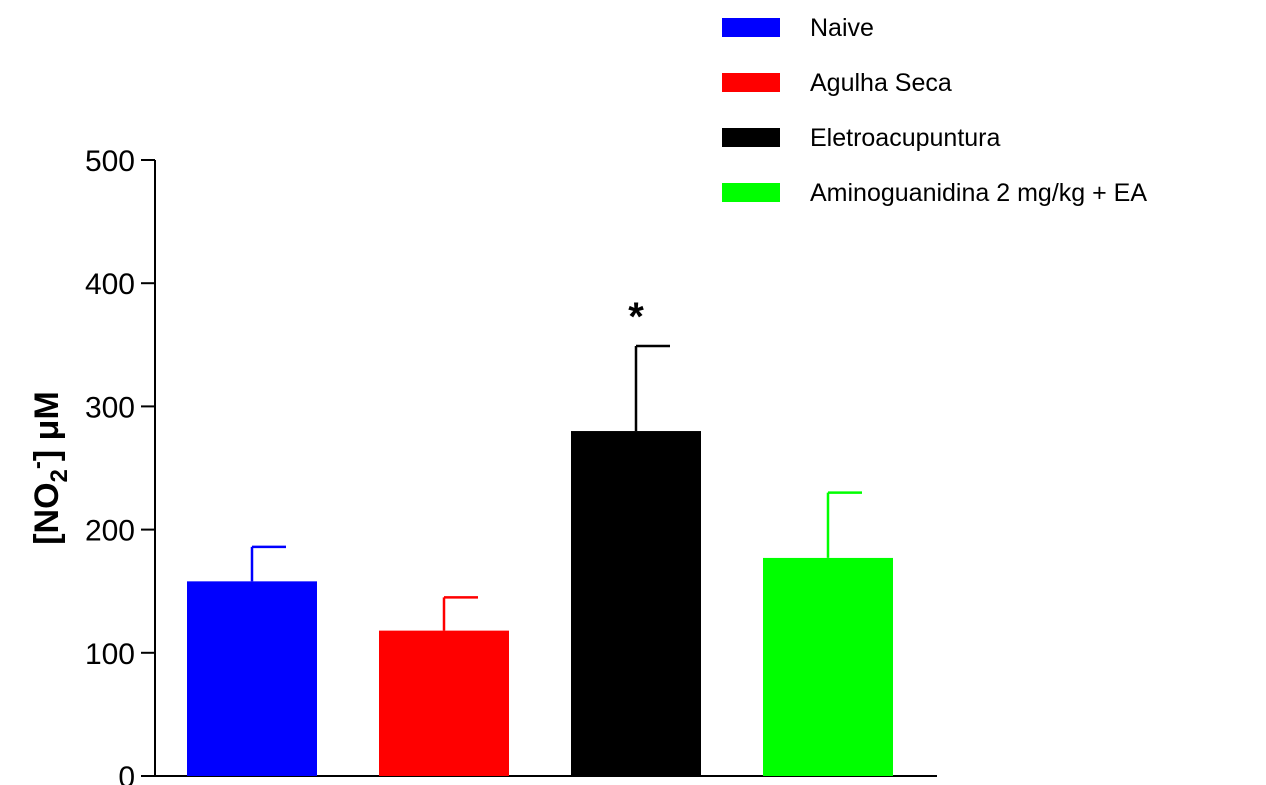 The image size is (1266, 785). What do you see at coordinates (881, 83) in the screenshot?
I see `legend-label: Agulha Seca` at bounding box center [881, 83].